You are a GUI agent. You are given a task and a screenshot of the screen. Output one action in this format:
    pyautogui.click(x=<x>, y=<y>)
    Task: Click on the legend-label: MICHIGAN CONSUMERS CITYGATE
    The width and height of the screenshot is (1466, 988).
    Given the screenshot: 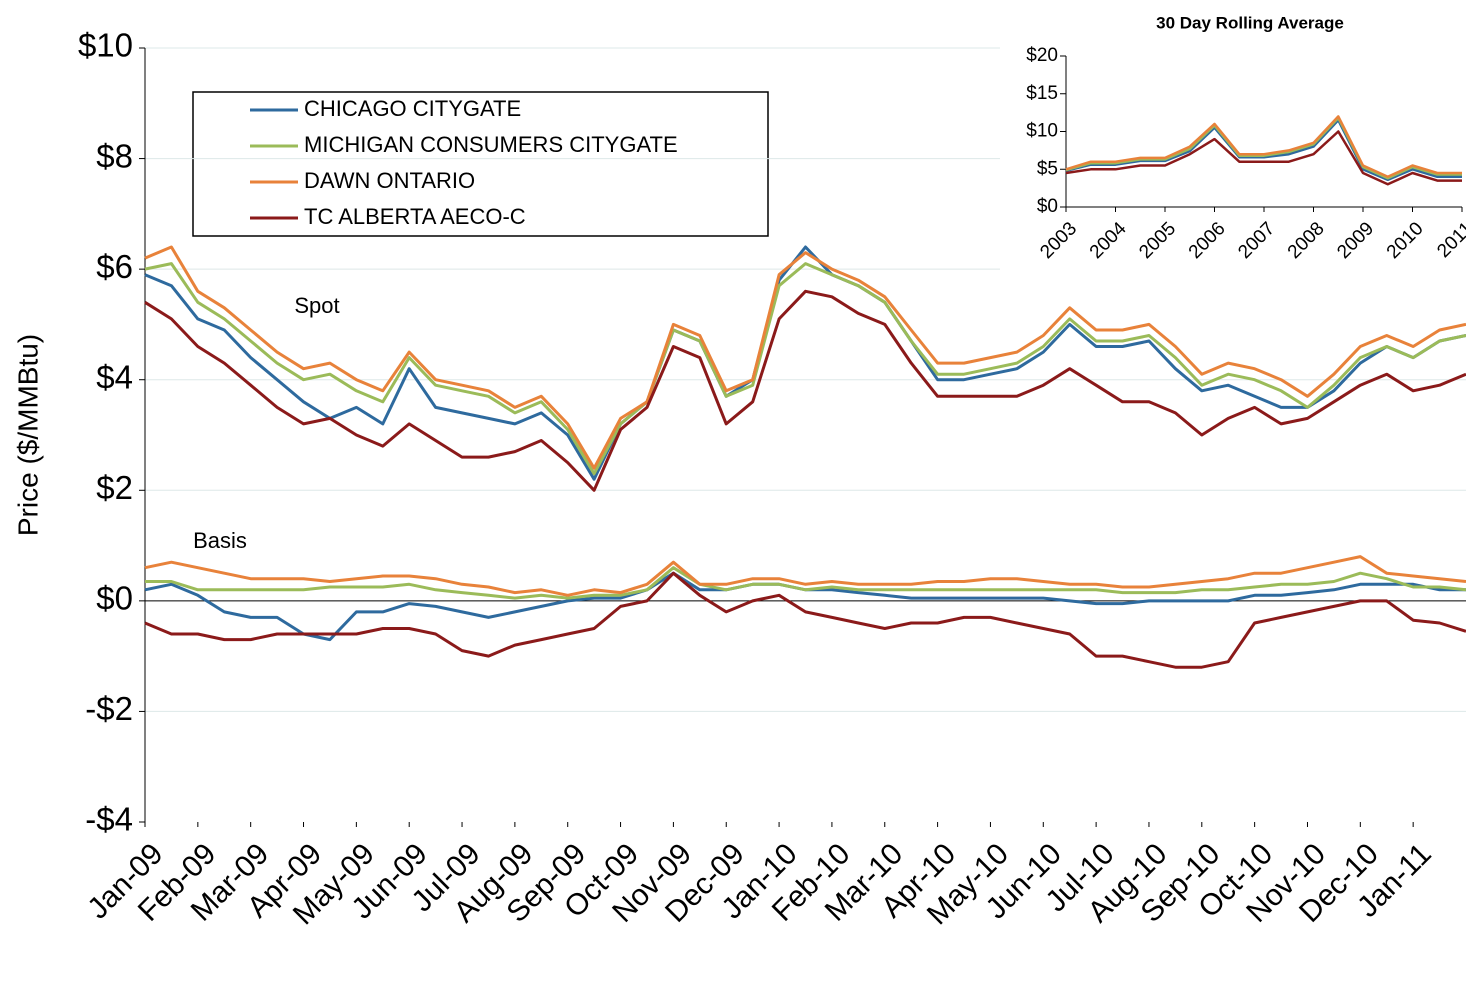 What is the action you would take?
    pyautogui.click(x=491, y=144)
    